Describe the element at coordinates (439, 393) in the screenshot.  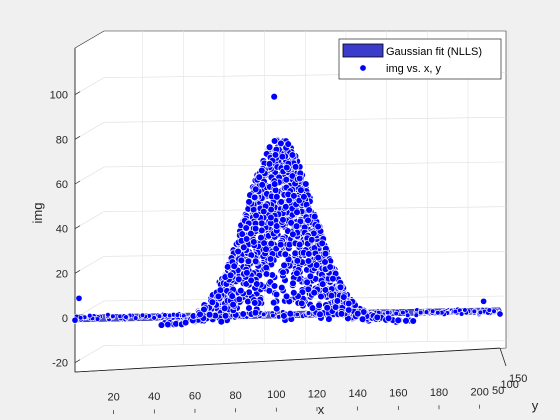
I see `x-tick-label: 180` at that location.